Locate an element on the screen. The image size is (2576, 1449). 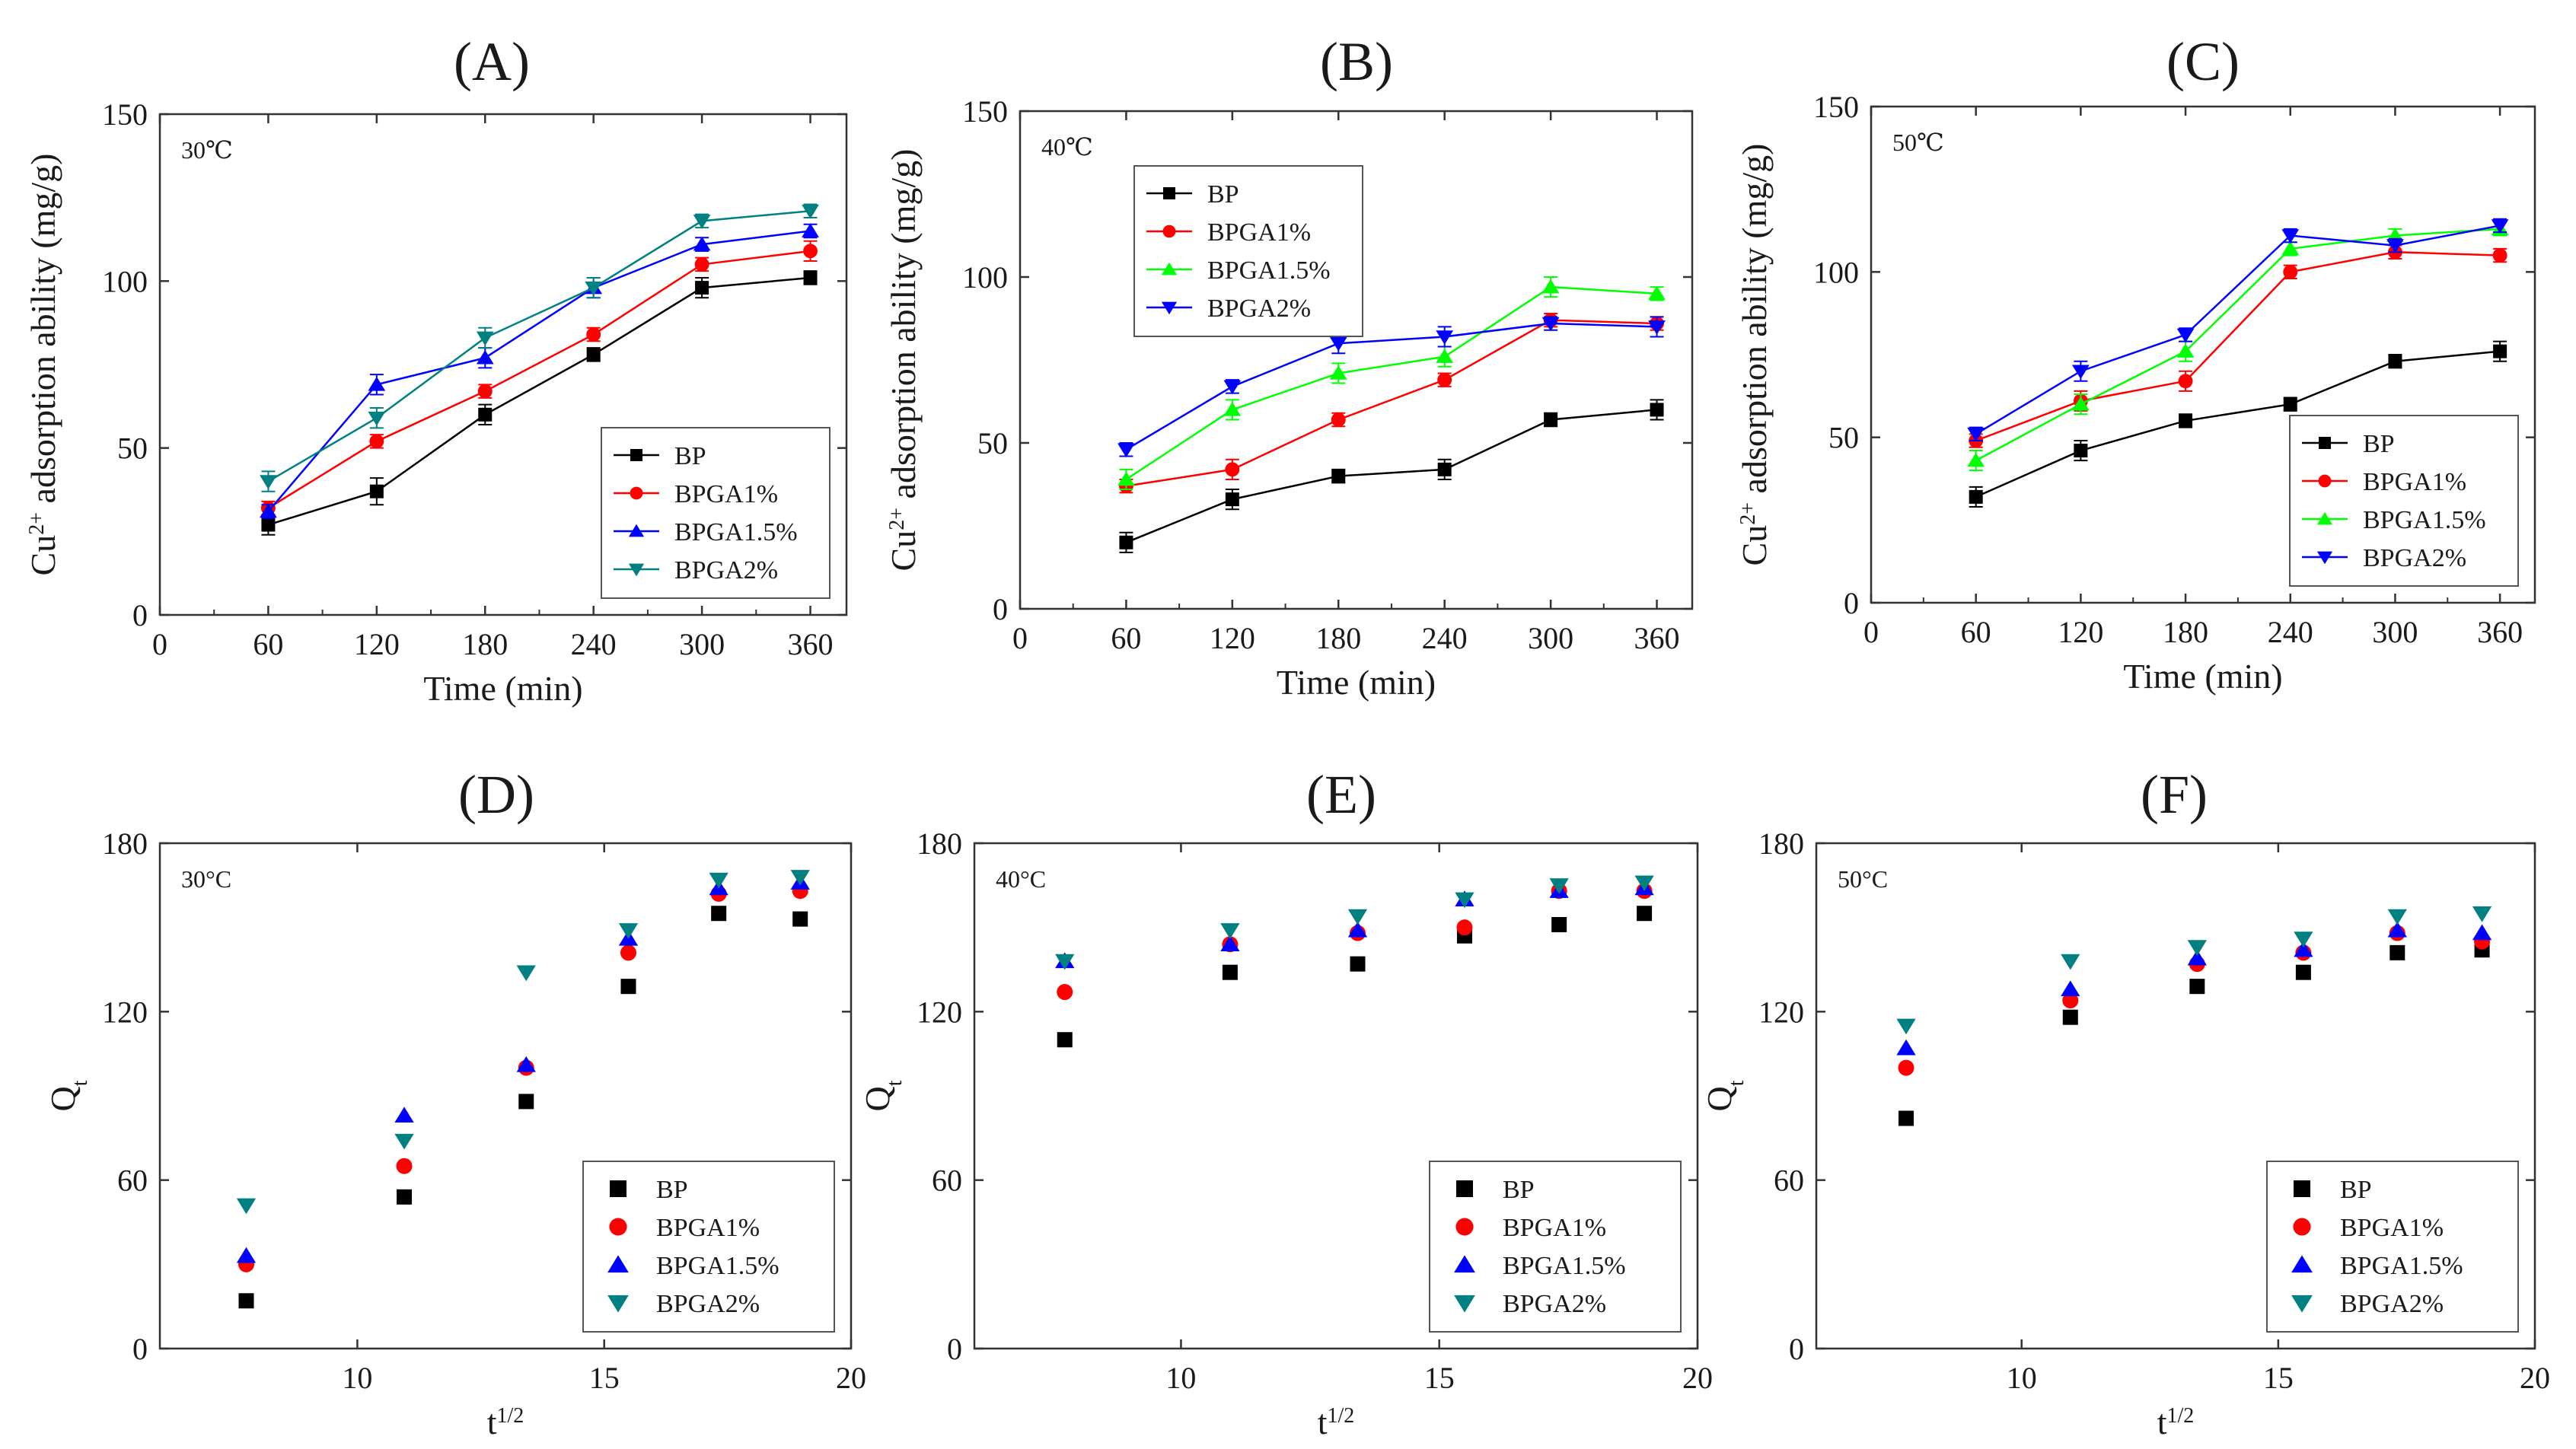
legend-item: BPGA1.5% is located at coordinates (693, 1266).